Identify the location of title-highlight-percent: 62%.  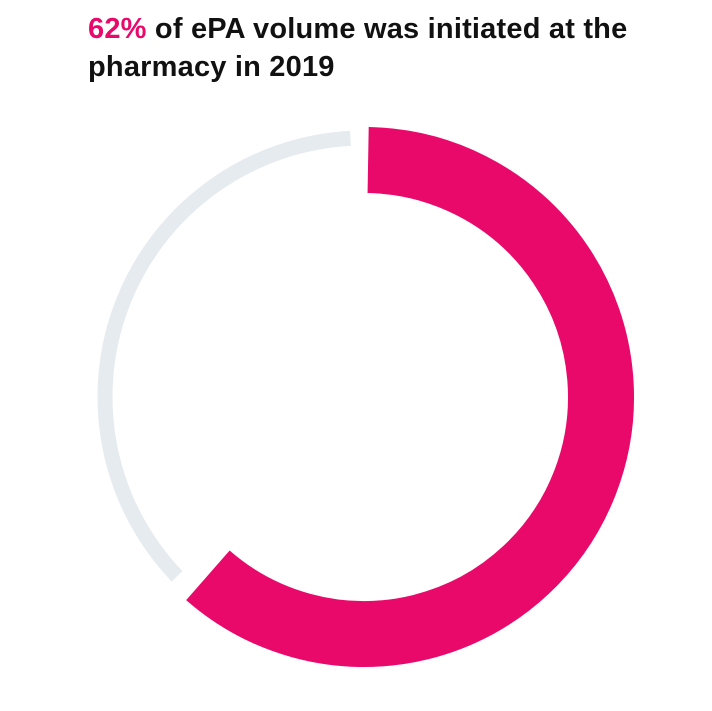
(117, 29).